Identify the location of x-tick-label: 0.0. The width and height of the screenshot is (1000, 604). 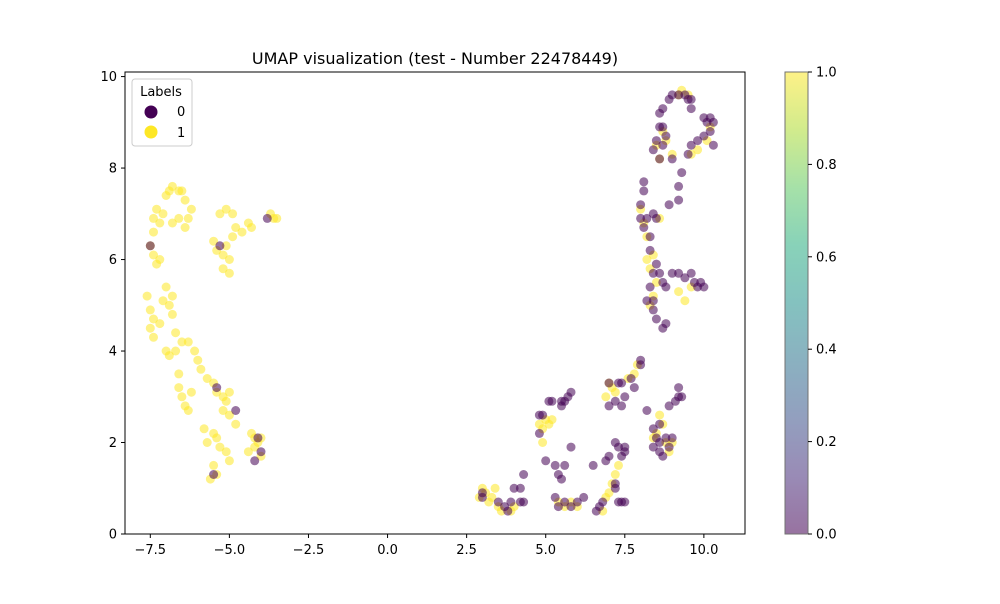
(387, 550).